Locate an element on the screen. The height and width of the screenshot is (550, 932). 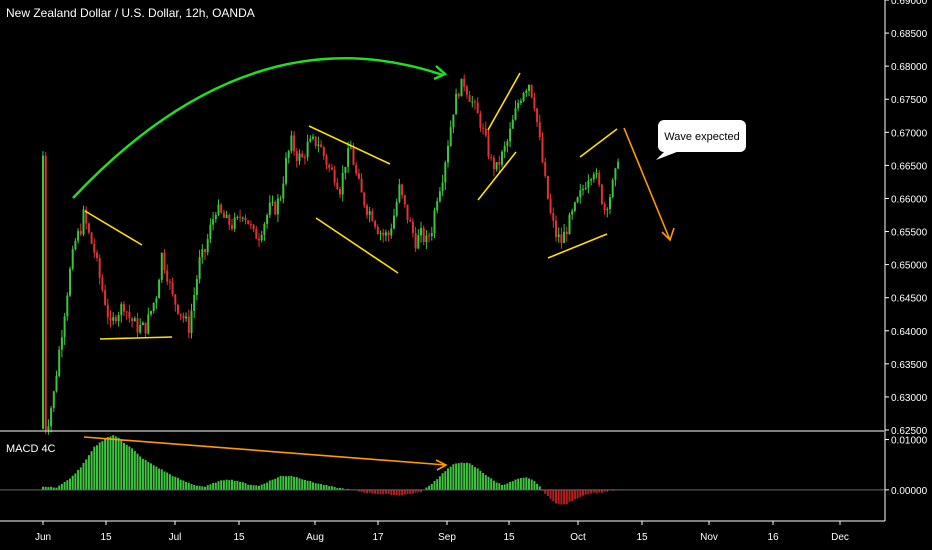
pattern-line is located at coordinates (577, 246).